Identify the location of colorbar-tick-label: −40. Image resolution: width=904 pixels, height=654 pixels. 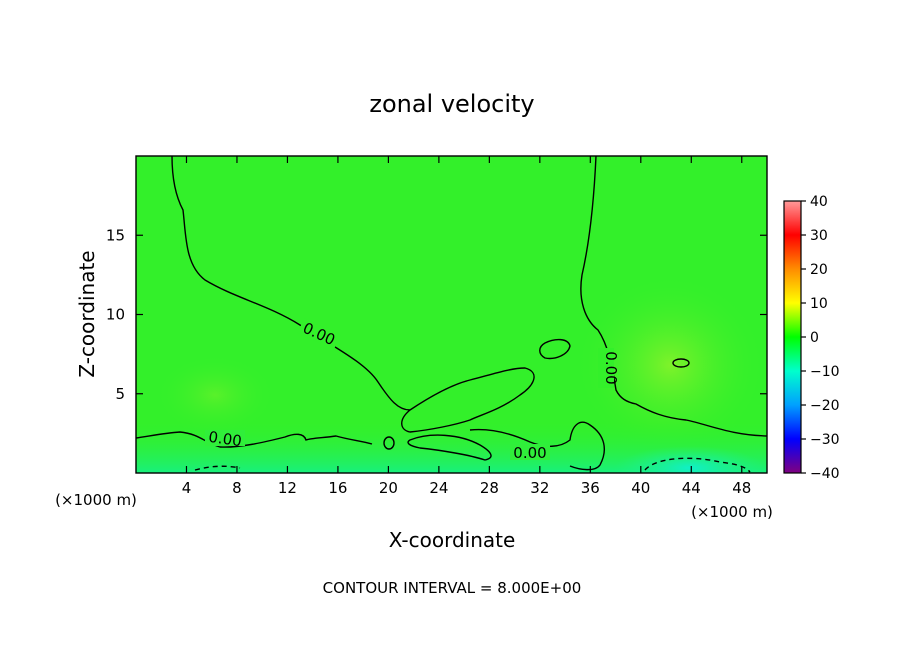
(825, 474).